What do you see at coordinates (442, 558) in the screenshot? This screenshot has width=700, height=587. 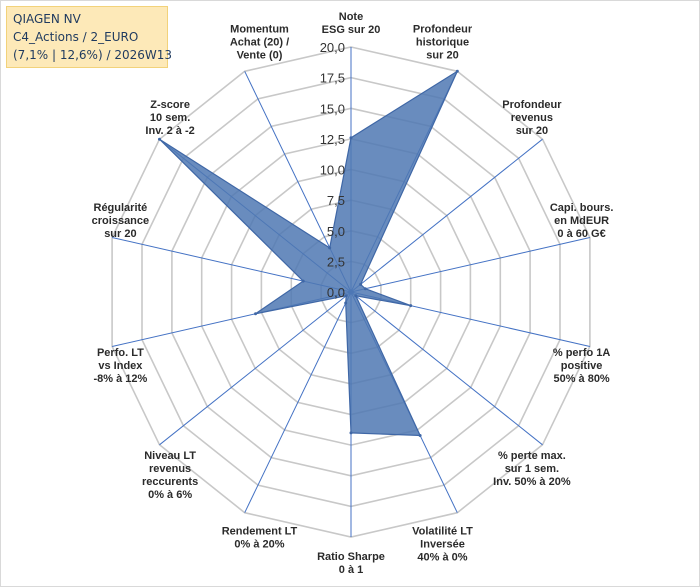 I see `axis-label-line: 40% à 0%` at bounding box center [442, 558].